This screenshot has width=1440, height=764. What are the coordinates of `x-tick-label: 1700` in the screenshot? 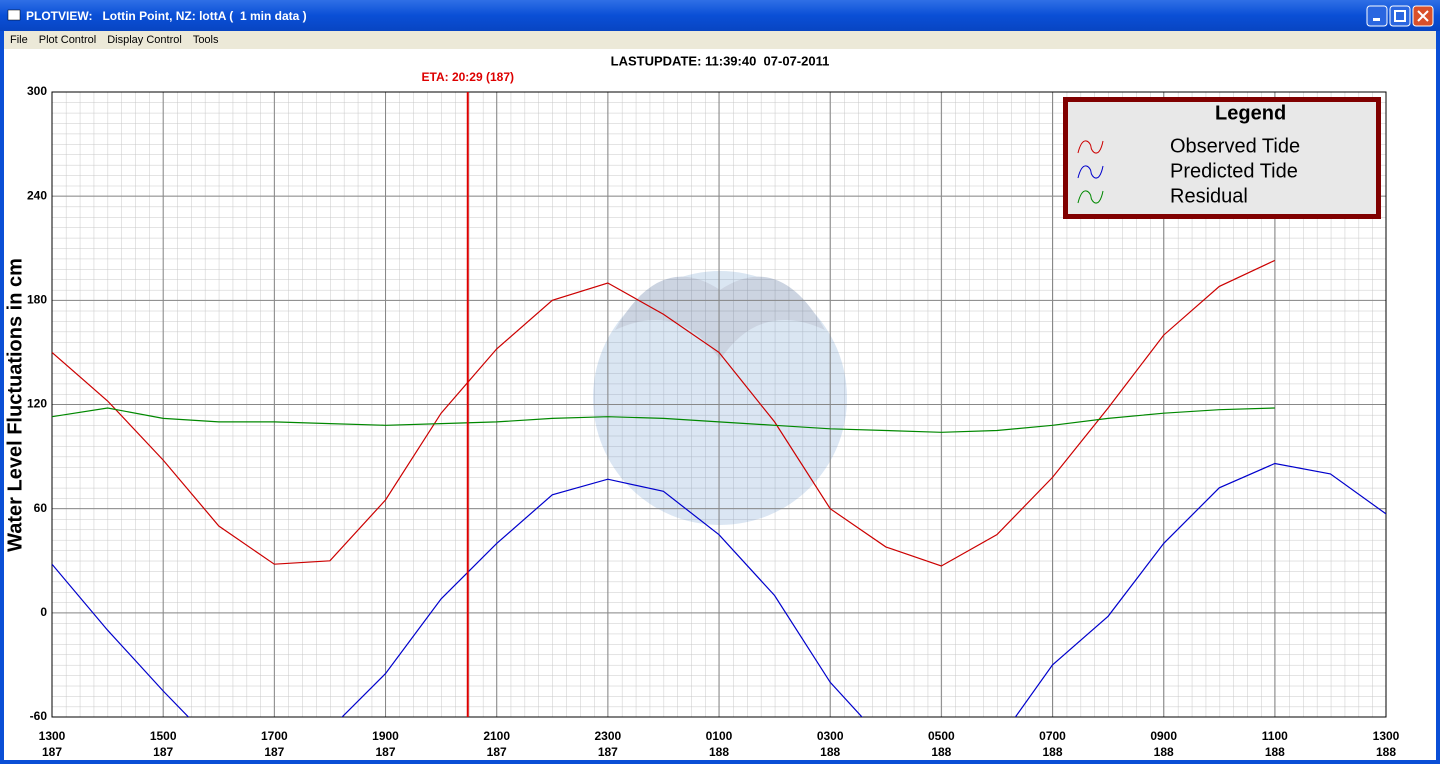 It's located at (274, 736).